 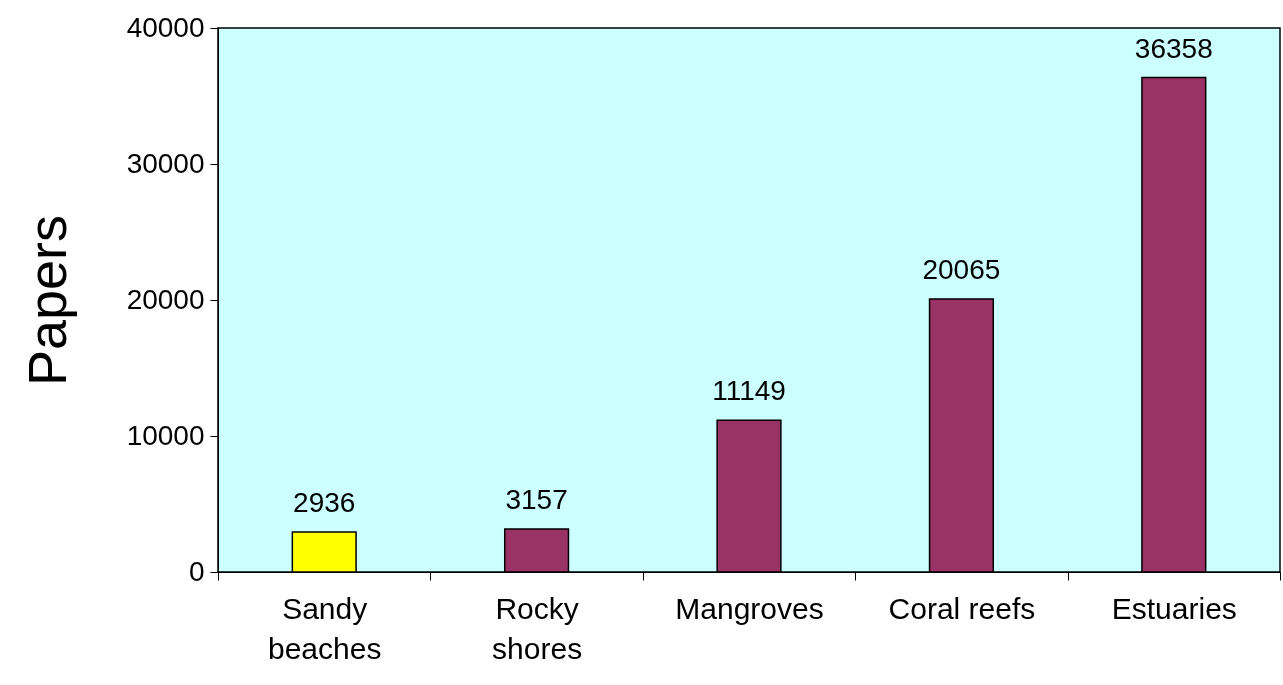 What do you see at coordinates (165, 163) in the screenshot?
I see `y-tick-label: 30000` at bounding box center [165, 163].